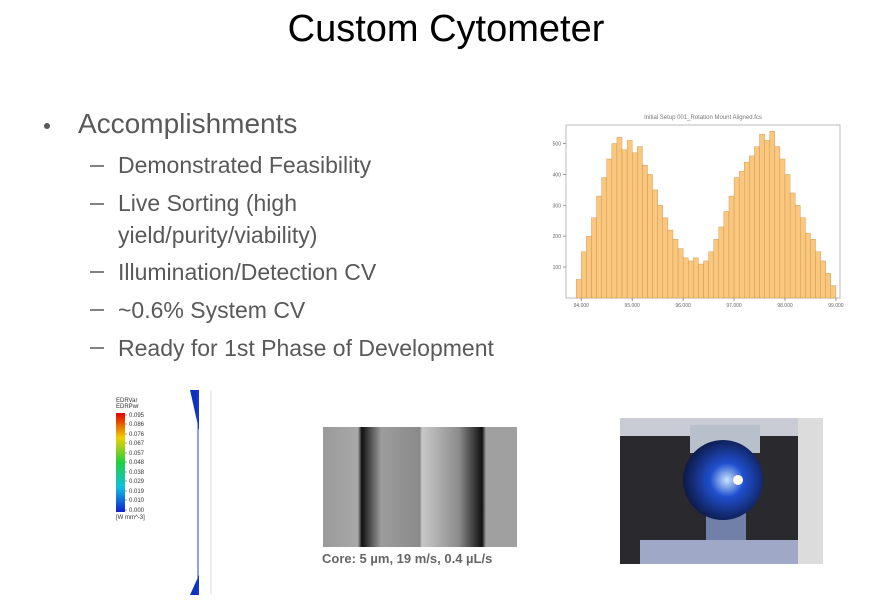 This screenshot has height=608, width=892. Describe the element at coordinates (137, 501) in the screenshot. I see `colorbar-tick-label: 0.010` at that location.